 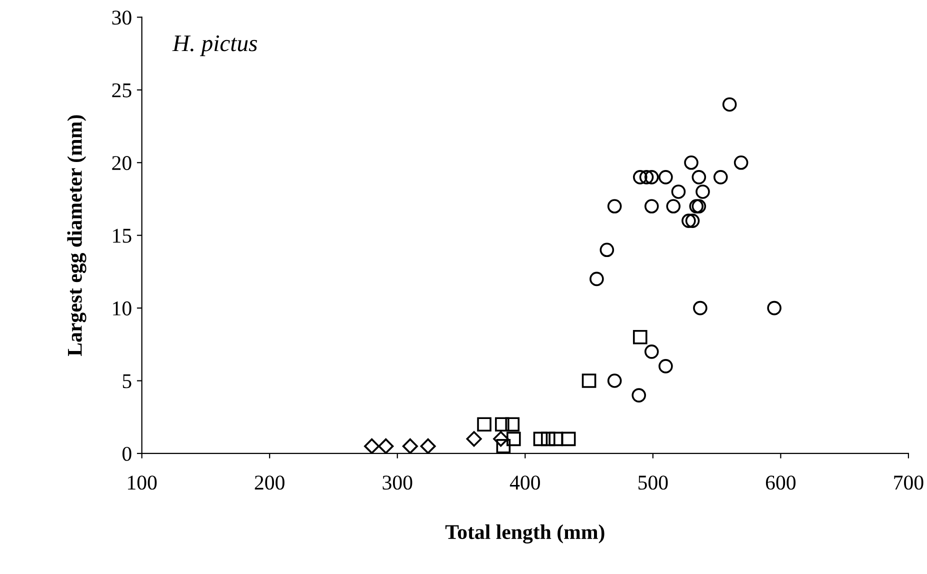 I want to click on x-tick-label: 600, so click(x=781, y=483).